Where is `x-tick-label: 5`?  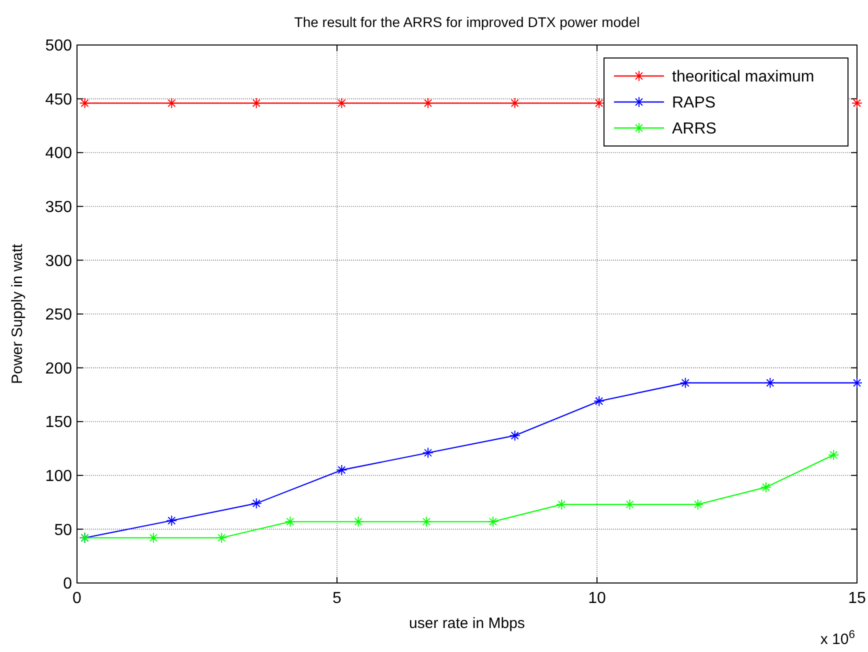 x-tick-label: 5 is located at coordinates (337, 598).